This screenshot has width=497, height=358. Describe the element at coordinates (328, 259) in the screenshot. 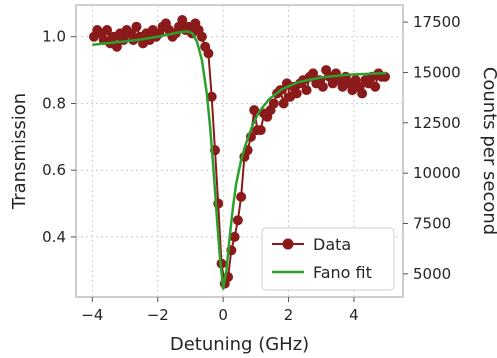

I see `legend: Data Fano fit` at that location.